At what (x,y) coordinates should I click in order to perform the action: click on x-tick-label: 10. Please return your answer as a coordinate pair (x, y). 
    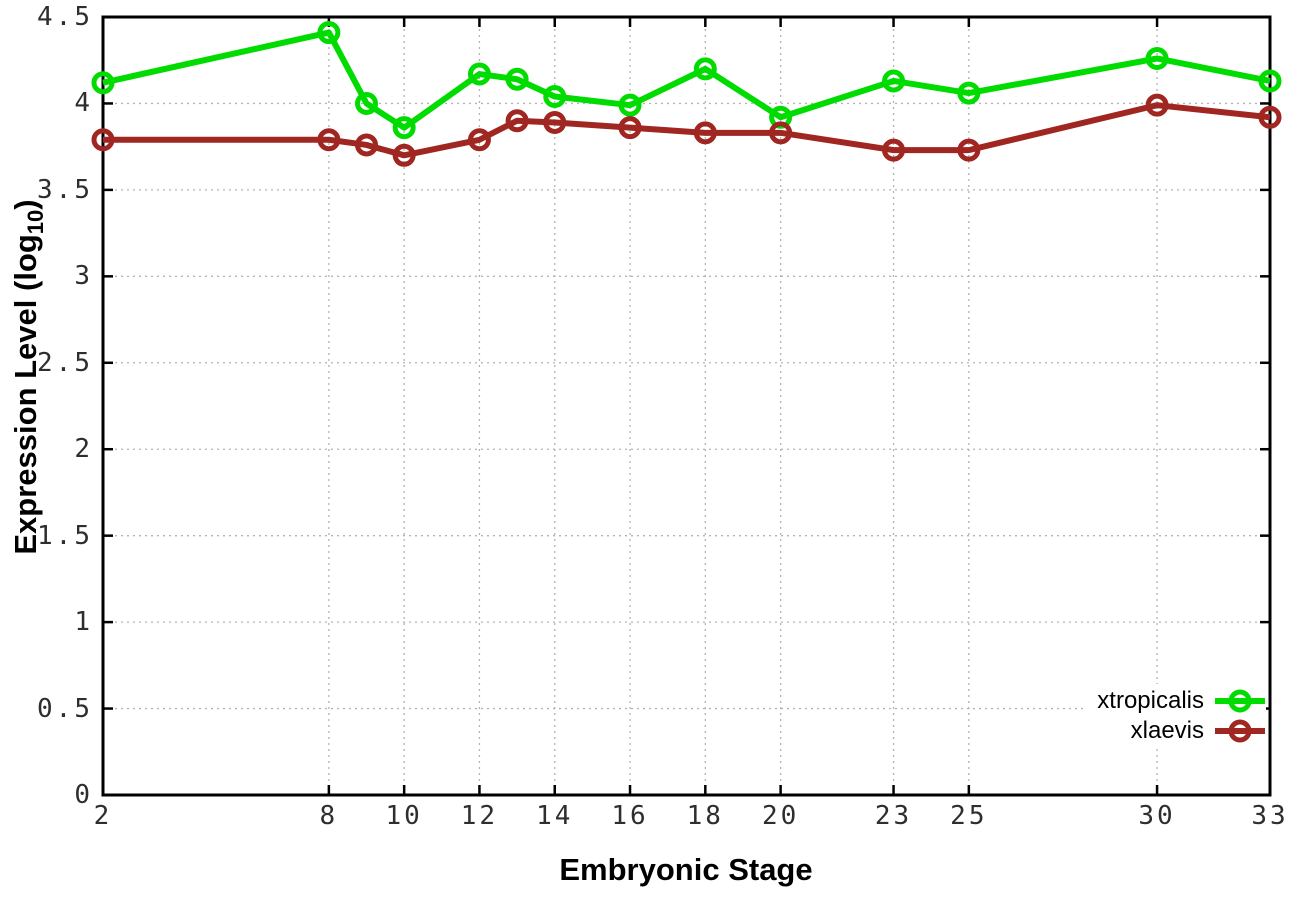
    Looking at the image, I should click on (404, 816).